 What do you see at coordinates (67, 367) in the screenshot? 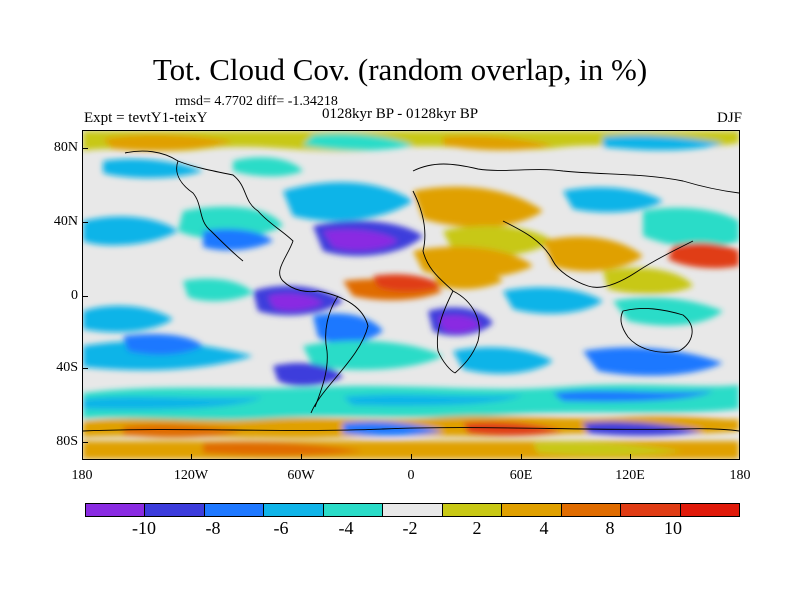
I see `lat-label-40s: 40S` at bounding box center [67, 367].